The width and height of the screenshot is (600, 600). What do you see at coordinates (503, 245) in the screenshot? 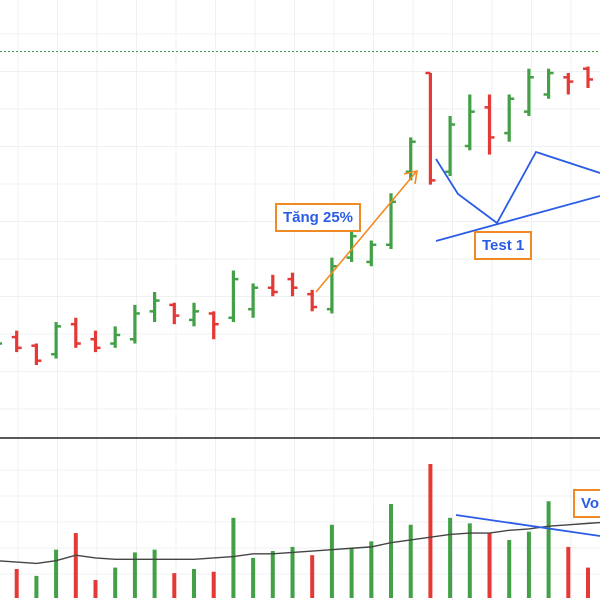
I see `test-annotation: Test 1` at bounding box center [503, 245].